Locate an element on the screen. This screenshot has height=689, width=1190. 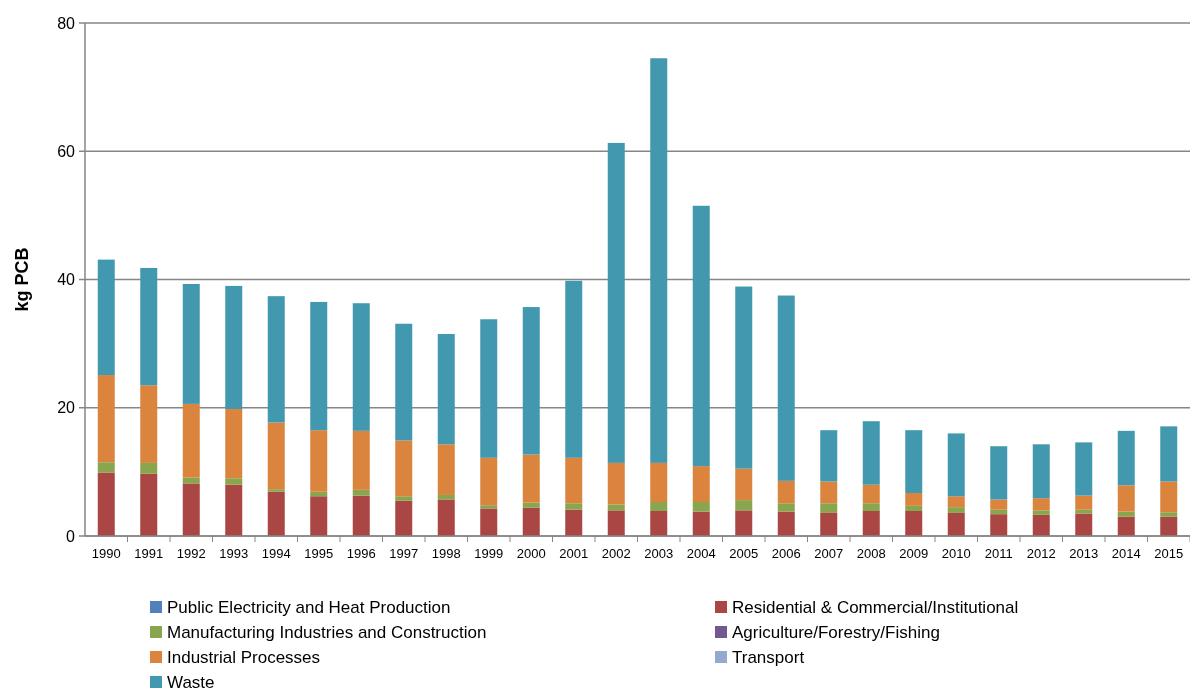
x-tick-label: 1994 is located at coordinates (276, 553).